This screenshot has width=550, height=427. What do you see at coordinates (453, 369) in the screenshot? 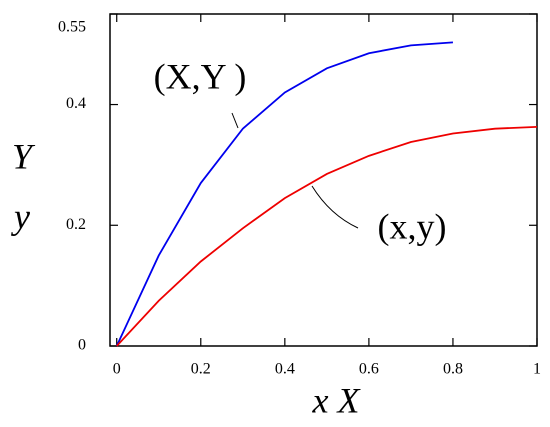
I see `x-tick-label: 0.8` at bounding box center [453, 369].